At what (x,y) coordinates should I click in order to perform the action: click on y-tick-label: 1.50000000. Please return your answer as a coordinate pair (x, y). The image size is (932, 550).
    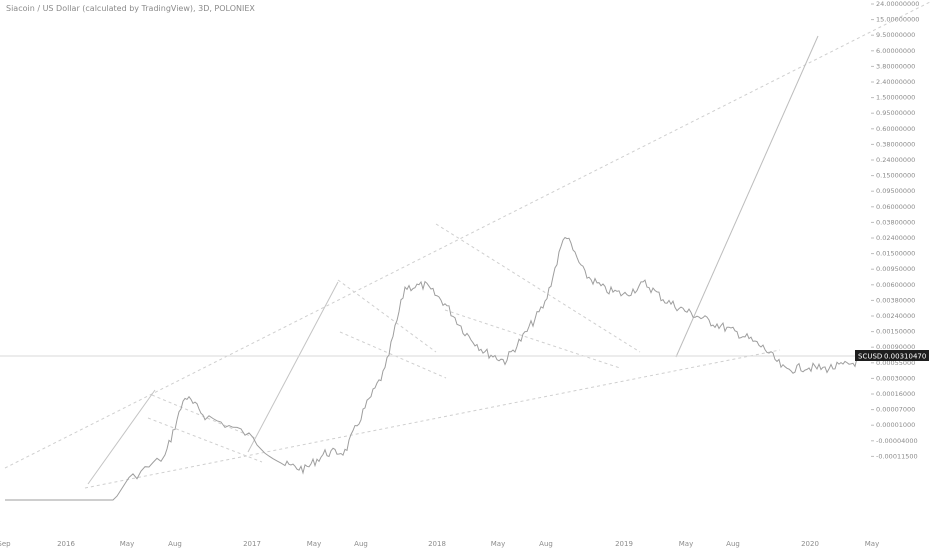
    Looking at the image, I should click on (895, 98).